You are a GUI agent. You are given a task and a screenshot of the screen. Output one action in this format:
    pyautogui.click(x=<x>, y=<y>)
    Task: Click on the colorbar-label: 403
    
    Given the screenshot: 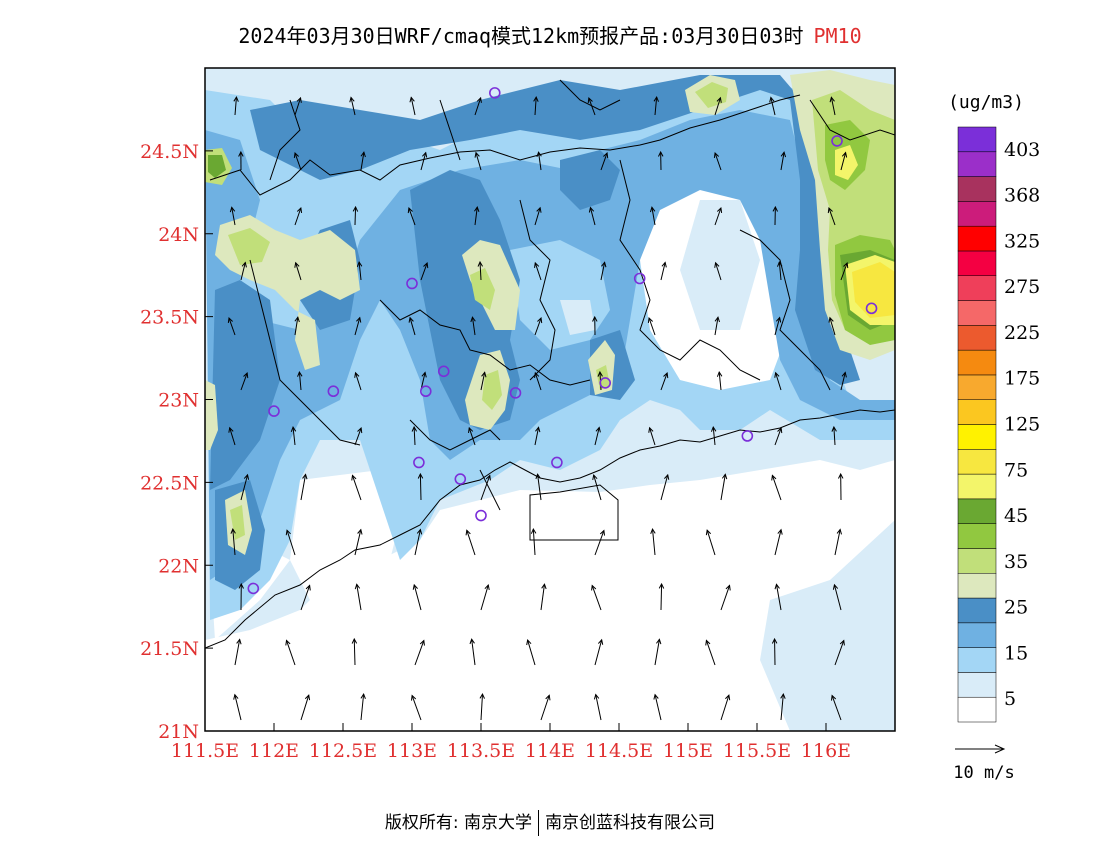 What is the action you would take?
    pyautogui.click(x=1022, y=150)
    